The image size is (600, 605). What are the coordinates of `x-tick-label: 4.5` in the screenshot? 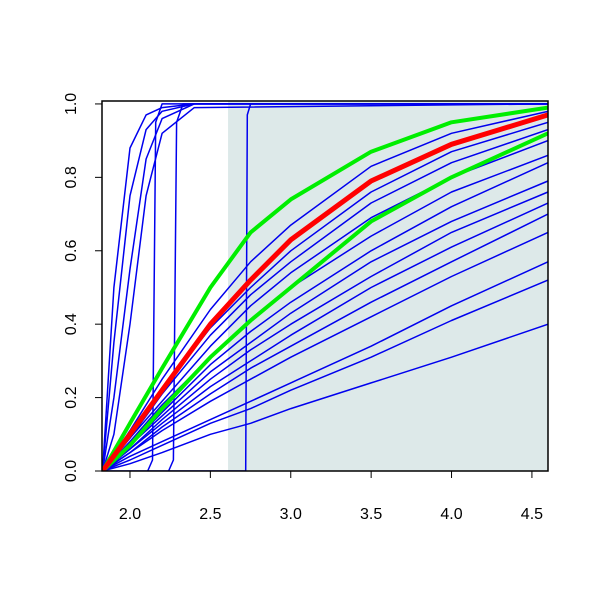 It's located at (532, 514).